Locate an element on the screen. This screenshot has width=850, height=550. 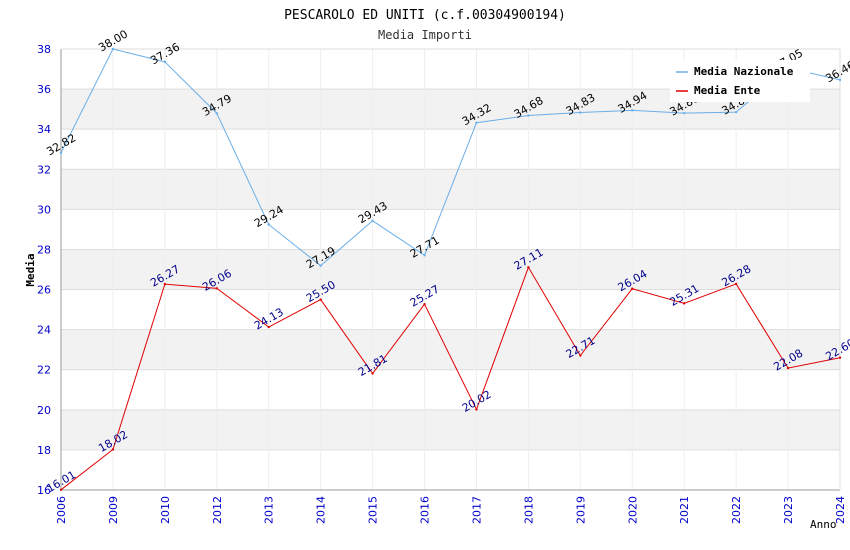
x-tick-label: 2018 is located at coordinates (528, 510).